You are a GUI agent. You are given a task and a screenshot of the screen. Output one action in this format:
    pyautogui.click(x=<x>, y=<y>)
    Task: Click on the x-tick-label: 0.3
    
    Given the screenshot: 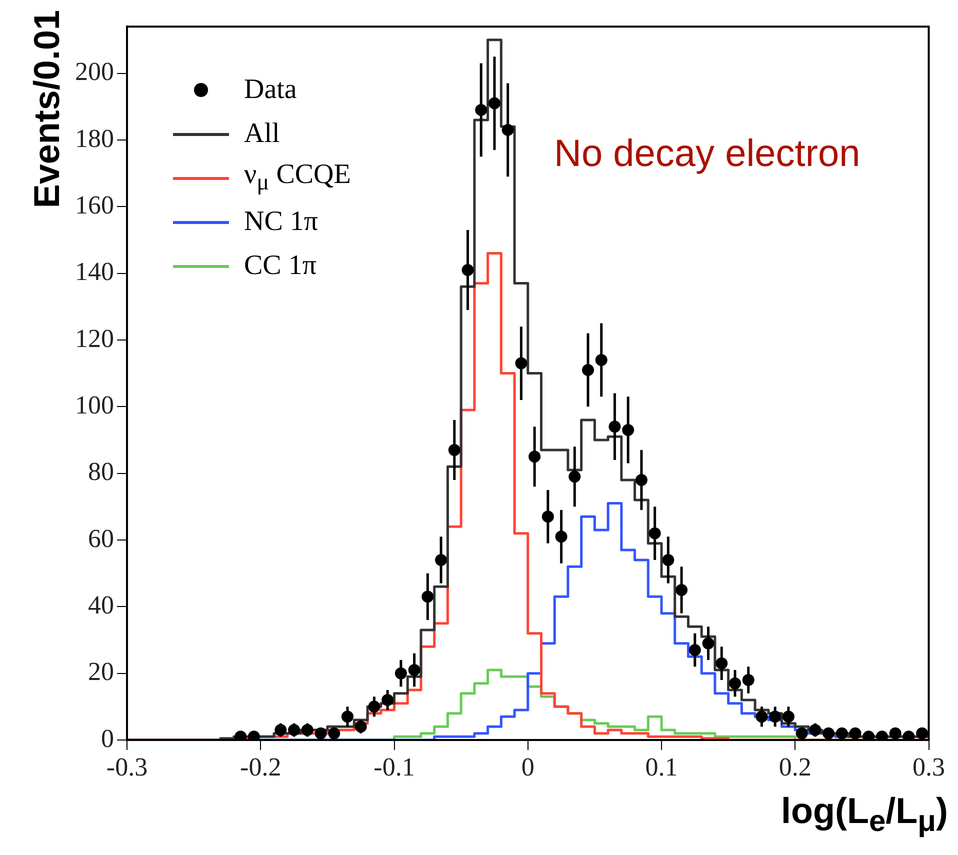 What is the action you would take?
    pyautogui.click(x=928, y=767)
    